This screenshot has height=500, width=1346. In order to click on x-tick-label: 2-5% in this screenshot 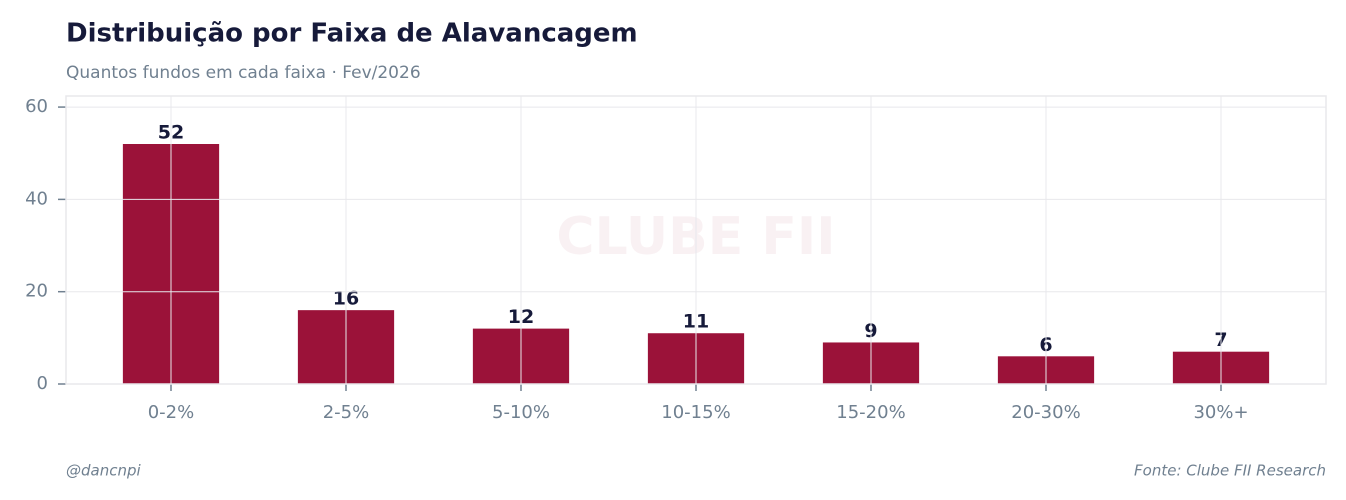, I will do `click(346, 412)`.